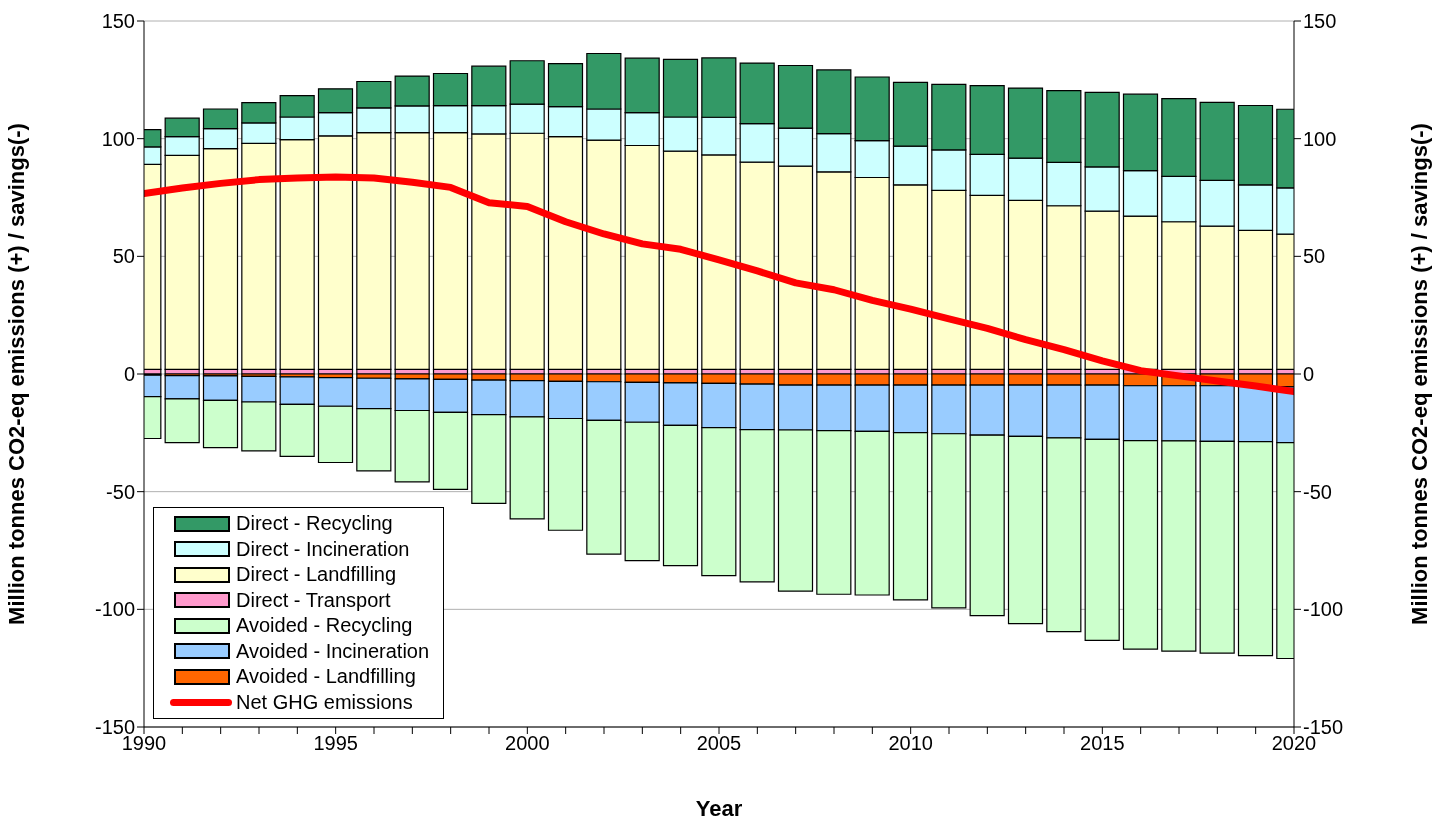  What do you see at coordinates (1320, 21) in the screenshot?
I see `y2-tick-label: 150` at bounding box center [1320, 21].